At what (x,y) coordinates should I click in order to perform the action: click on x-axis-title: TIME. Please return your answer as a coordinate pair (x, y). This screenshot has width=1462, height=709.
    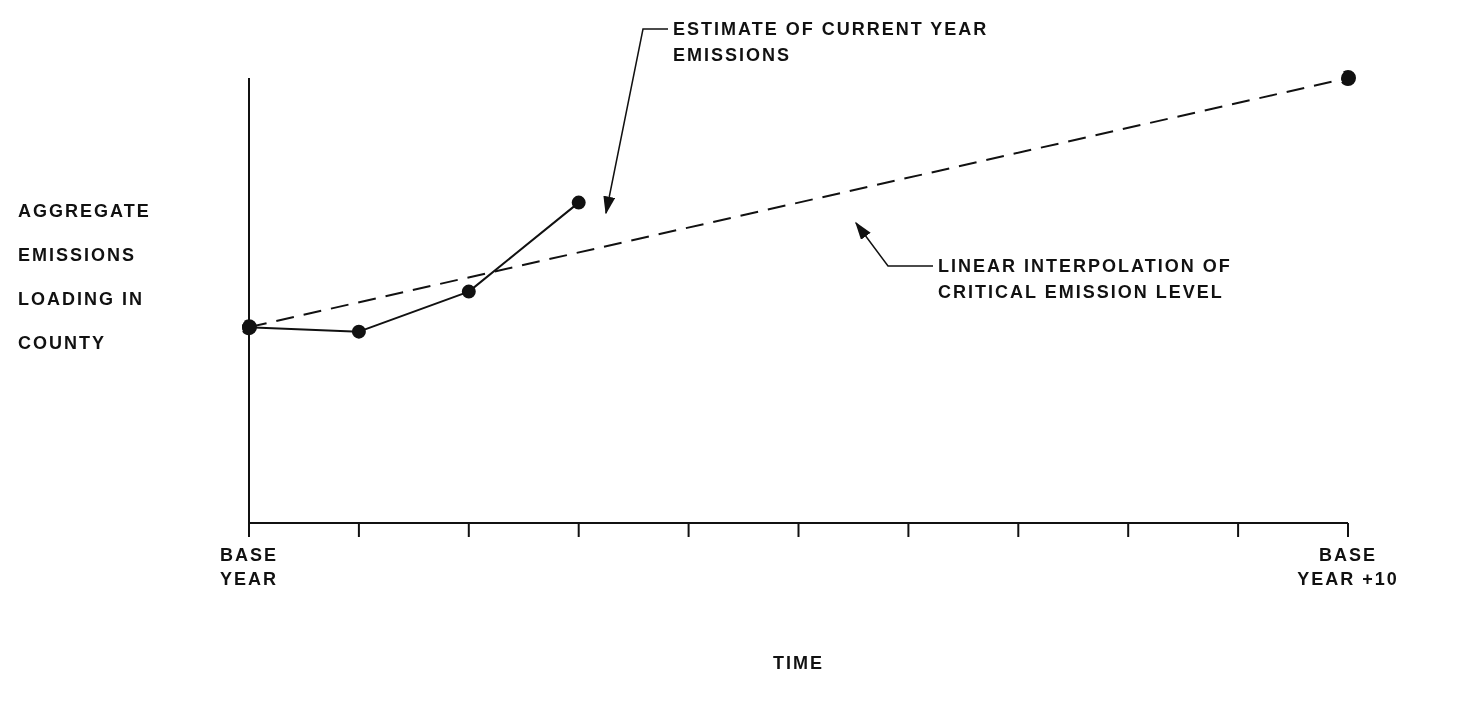
    Looking at the image, I should click on (798, 663).